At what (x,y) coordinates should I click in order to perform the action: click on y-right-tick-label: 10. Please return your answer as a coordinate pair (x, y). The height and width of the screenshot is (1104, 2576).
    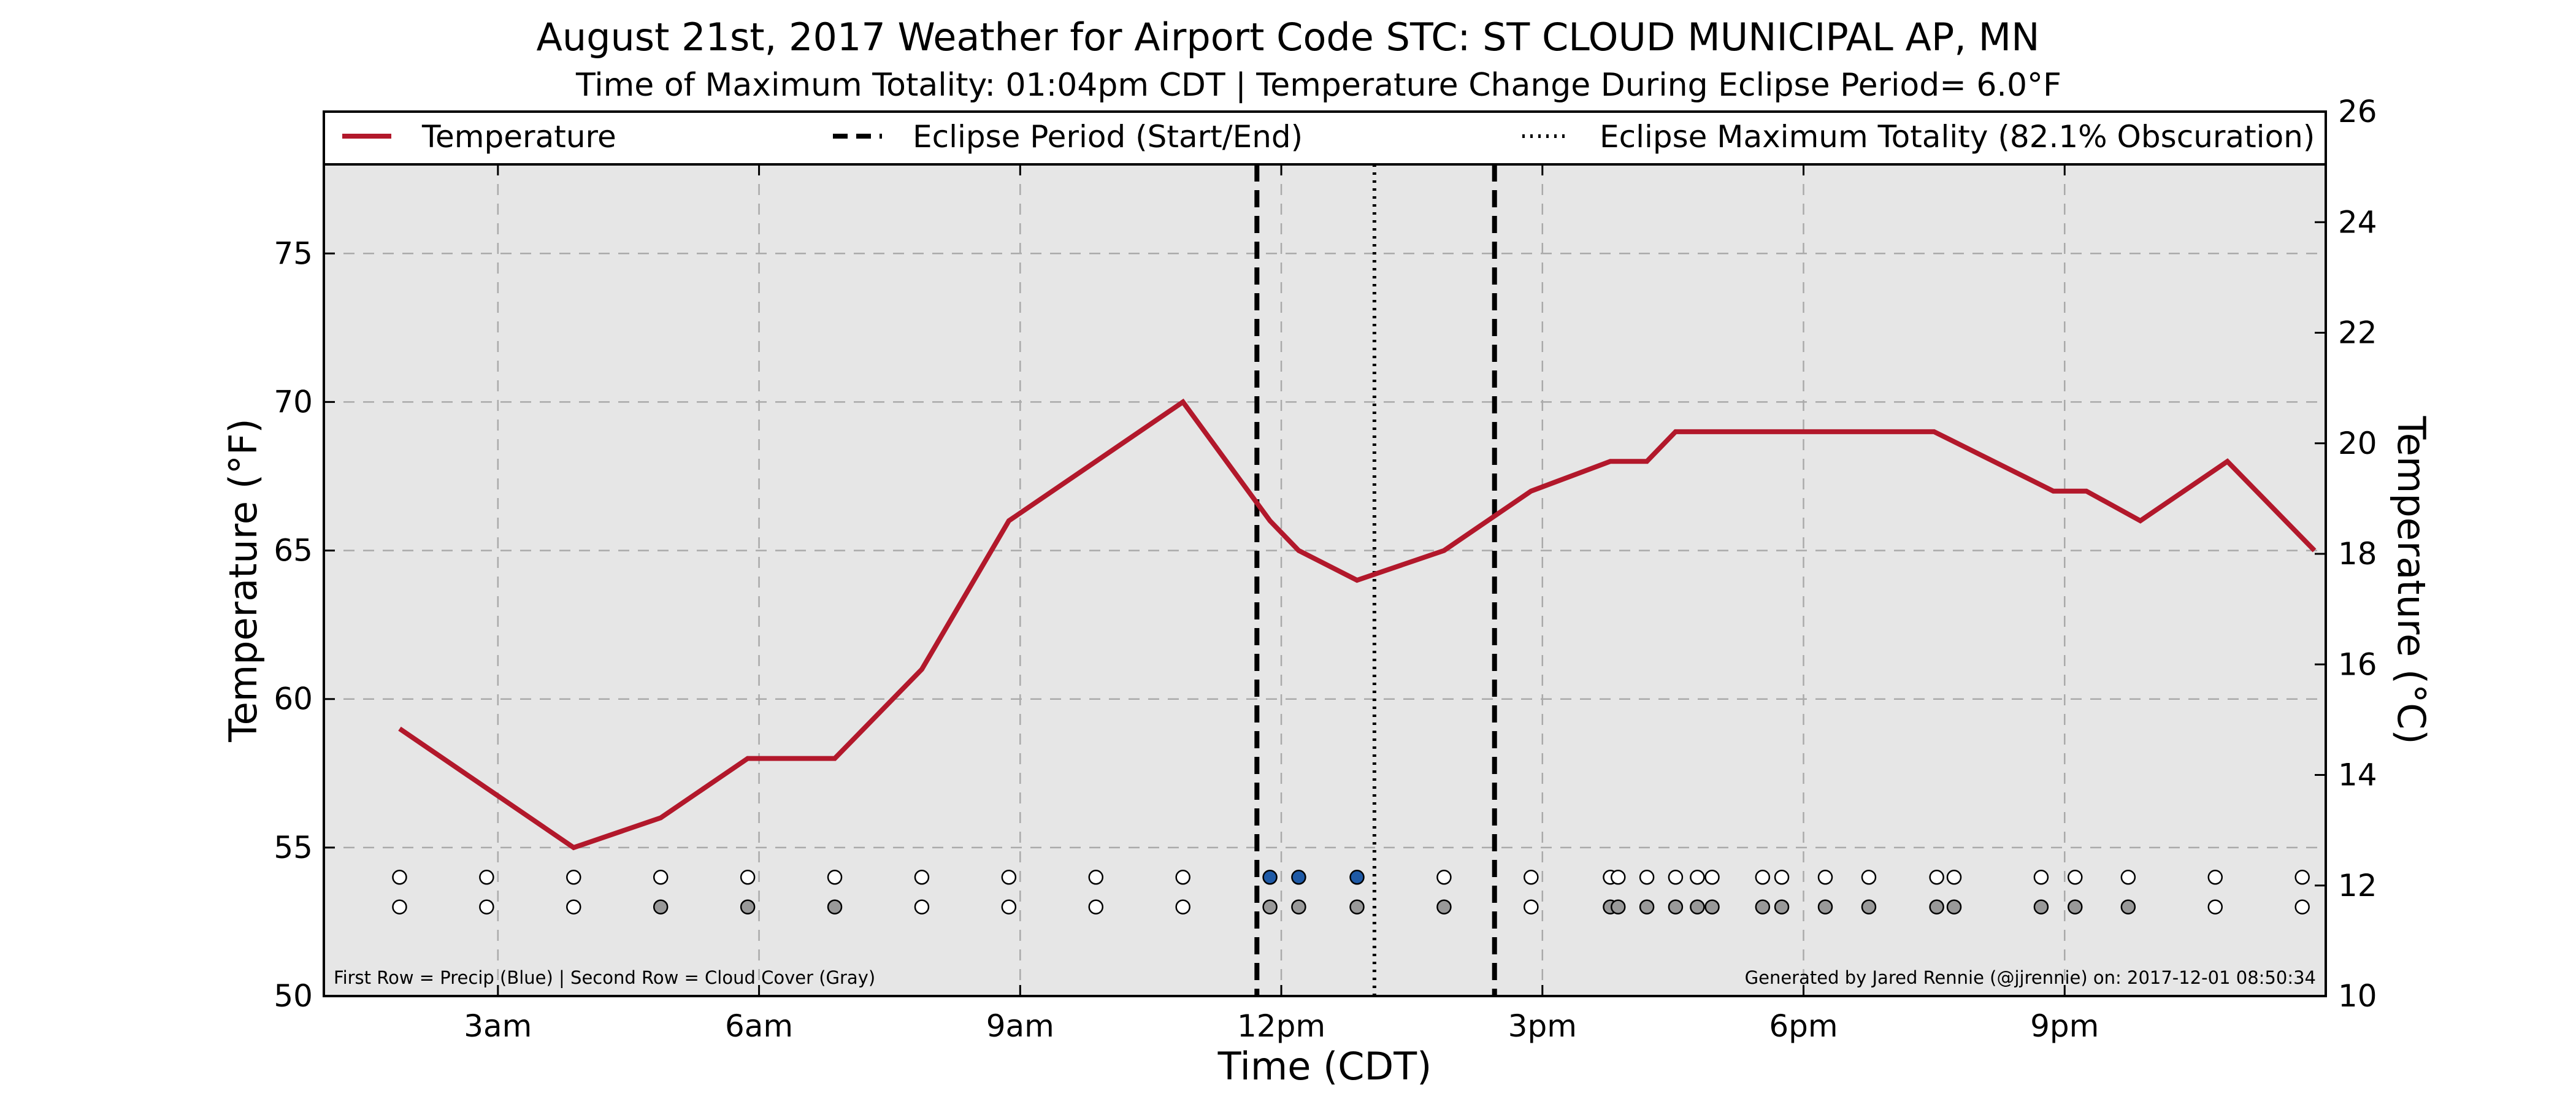
    Looking at the image, I should click on (2357, 996).